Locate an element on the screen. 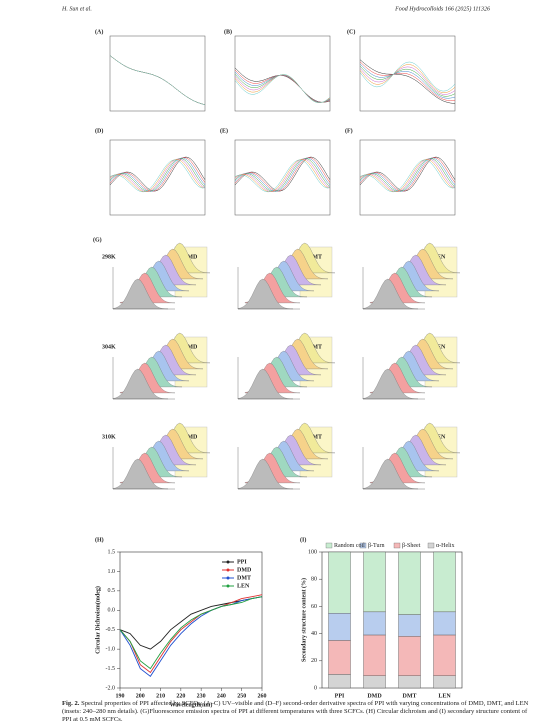 The image size is (551, 728). legend-label: α-Helix is located at coordinates (445, 546).